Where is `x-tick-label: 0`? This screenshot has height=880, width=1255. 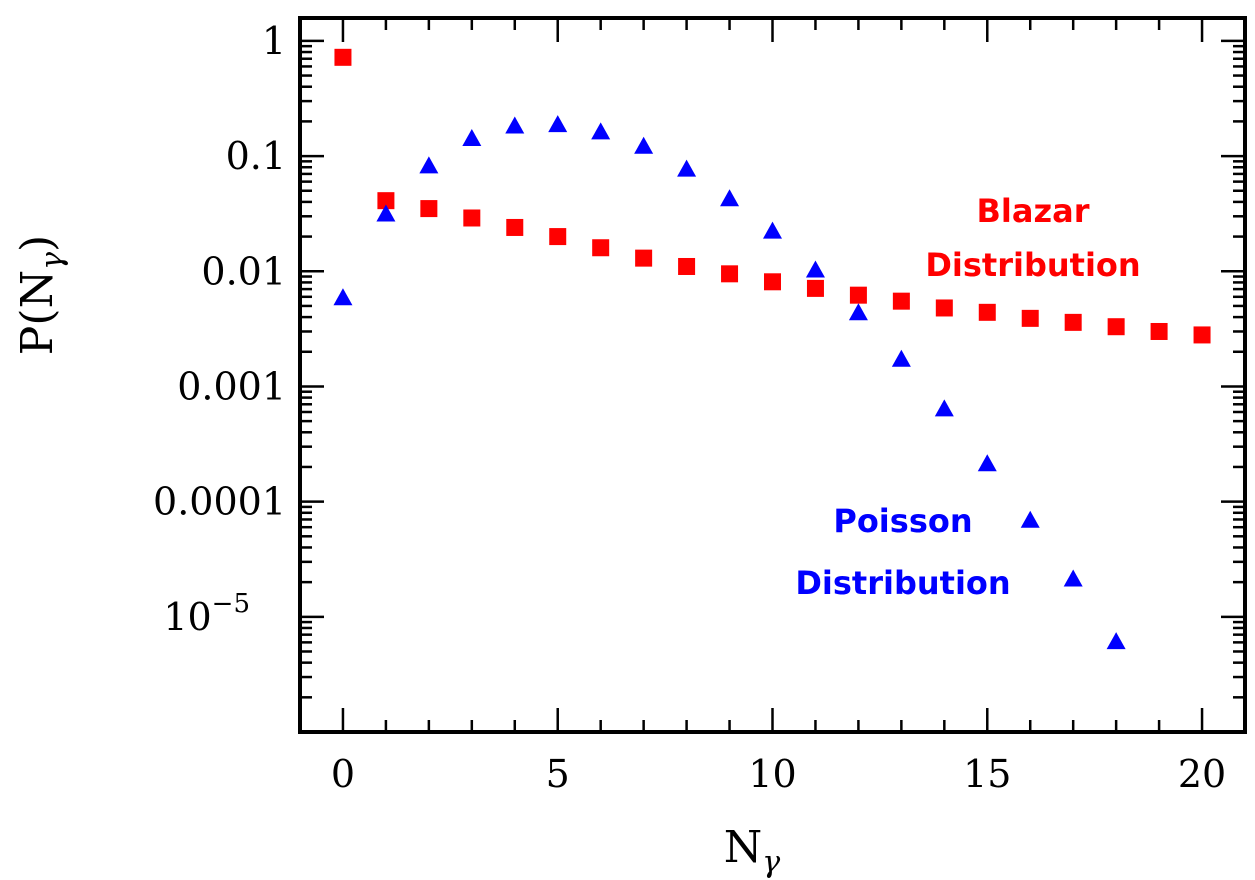
x-tick-label: 0 is located at coordinates (343, 774).